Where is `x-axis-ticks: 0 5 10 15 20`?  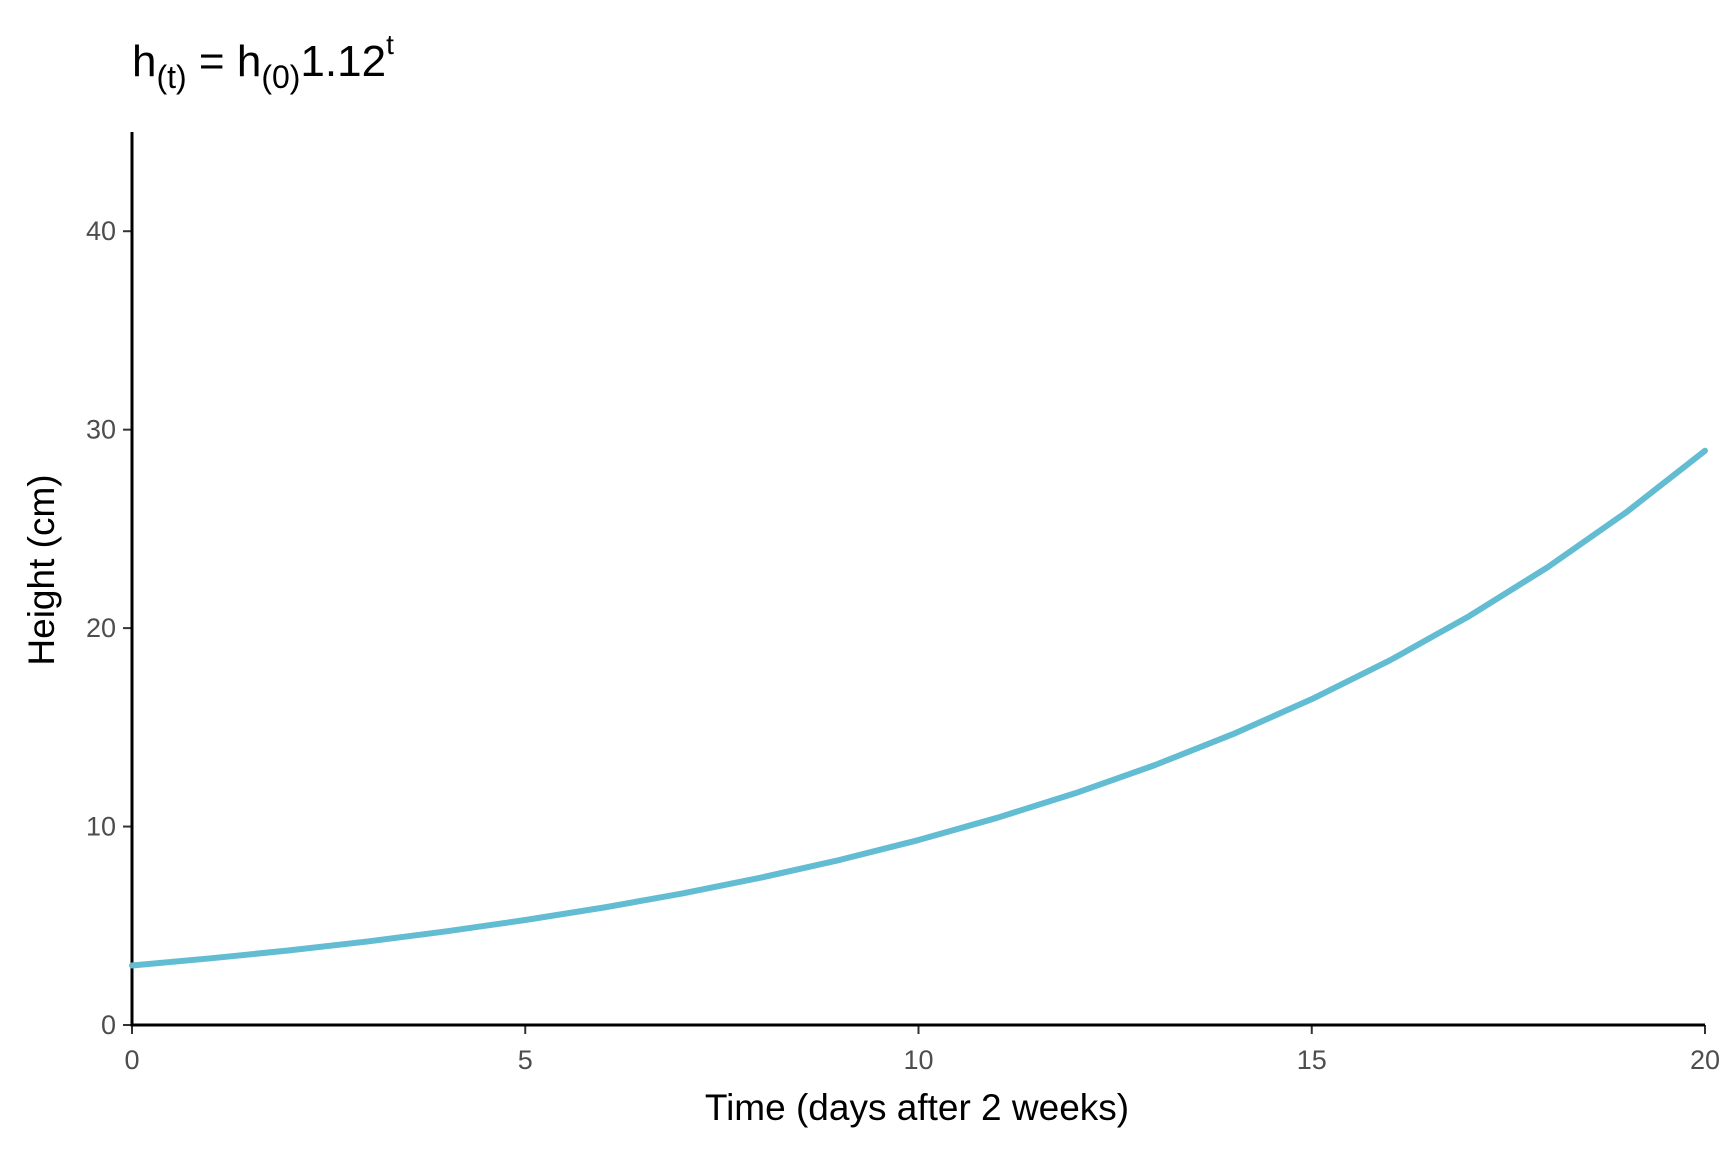 x-axis-ticks: 0 5 10 15 20 is located at coordinates (922, 1050).